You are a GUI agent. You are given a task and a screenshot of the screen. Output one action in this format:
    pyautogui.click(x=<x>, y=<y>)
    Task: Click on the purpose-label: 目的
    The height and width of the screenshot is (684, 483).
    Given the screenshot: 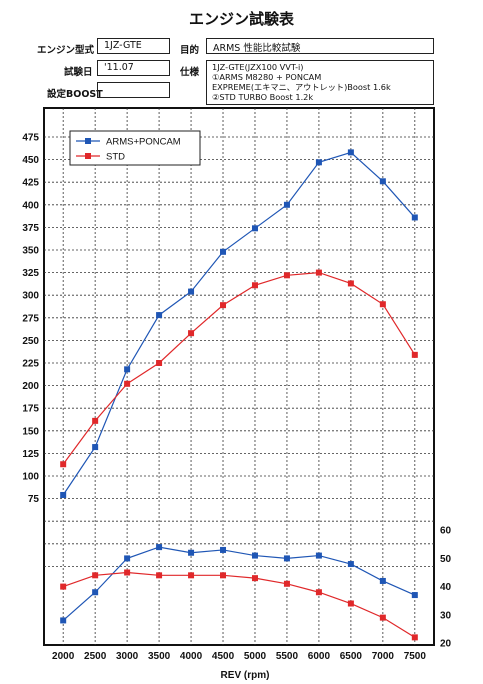 What is the action you would take?
    pyautogui.click(x=190, y=50)
    